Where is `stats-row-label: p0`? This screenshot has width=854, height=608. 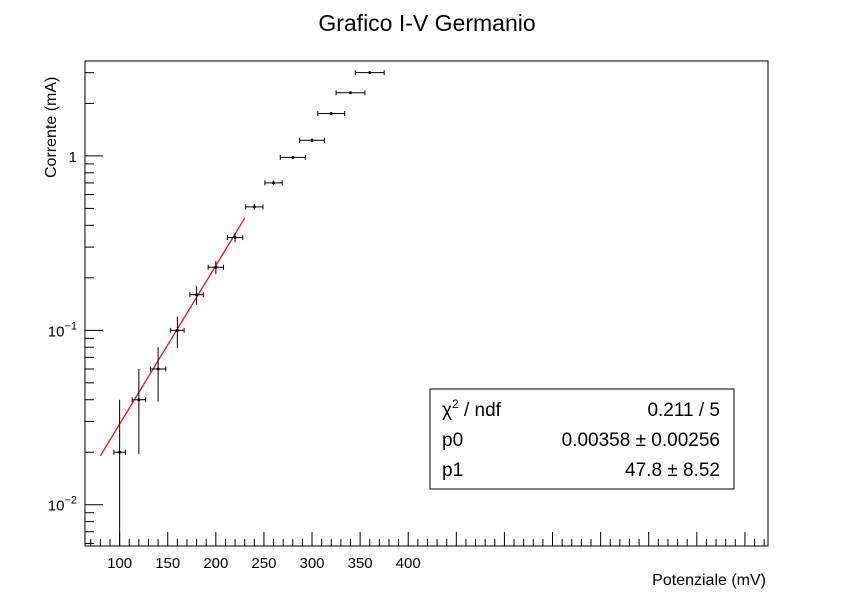
stats-row-label: p0 is located at coordinates (452, 440).